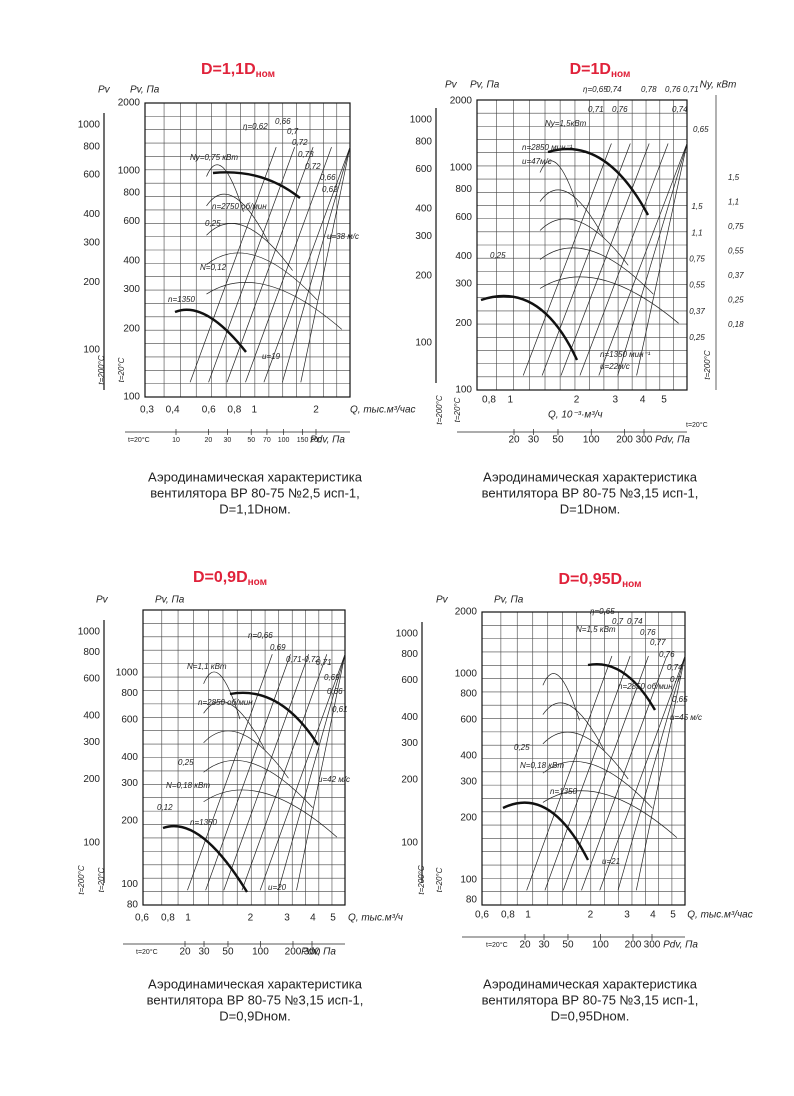  Describe the element at coordinates (595, 89) in the screenshot. I see `annotation: η=0,65` at that location.